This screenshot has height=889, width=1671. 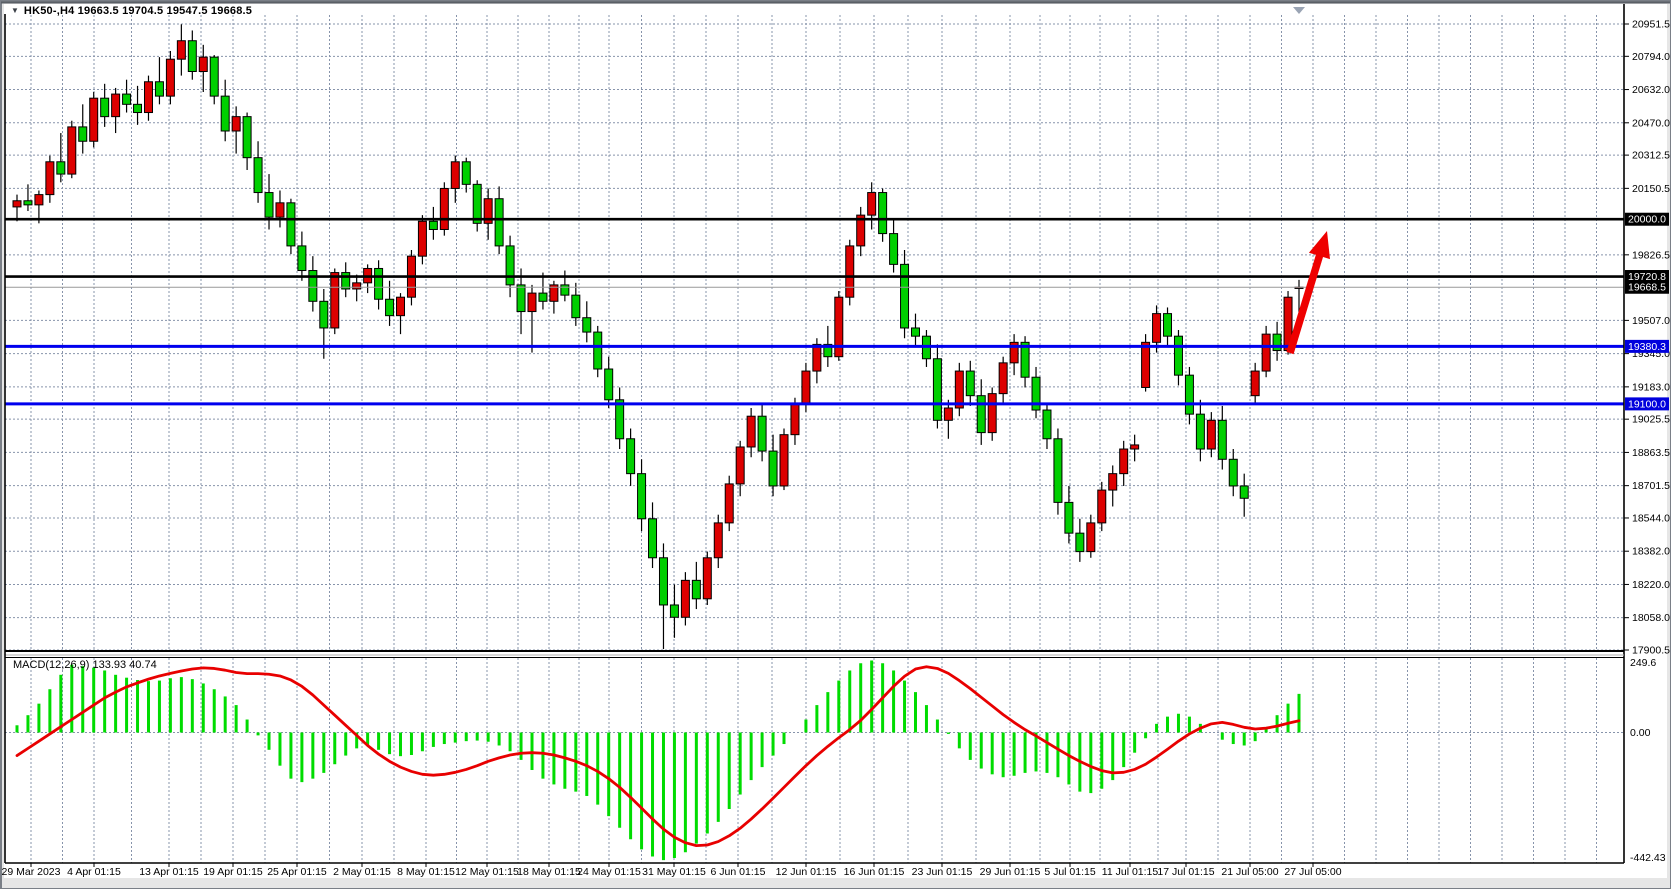 What do you see at coordinates (1651, 486) in the screenshot?
I see `price-axis-label: 18701.5` at bounding box center [1651, 486].